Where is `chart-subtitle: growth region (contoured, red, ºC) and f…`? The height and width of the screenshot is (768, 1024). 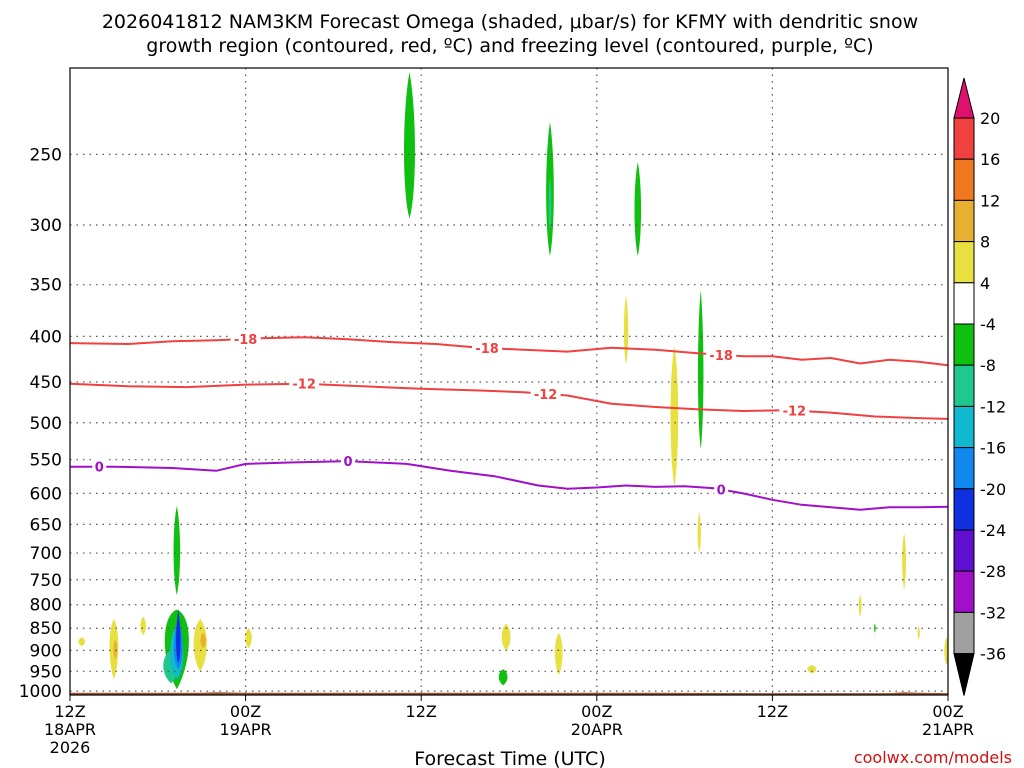 chart-subtitle: growth region (contoured, red, ºC) and f… is located at coordinates (509, 46).